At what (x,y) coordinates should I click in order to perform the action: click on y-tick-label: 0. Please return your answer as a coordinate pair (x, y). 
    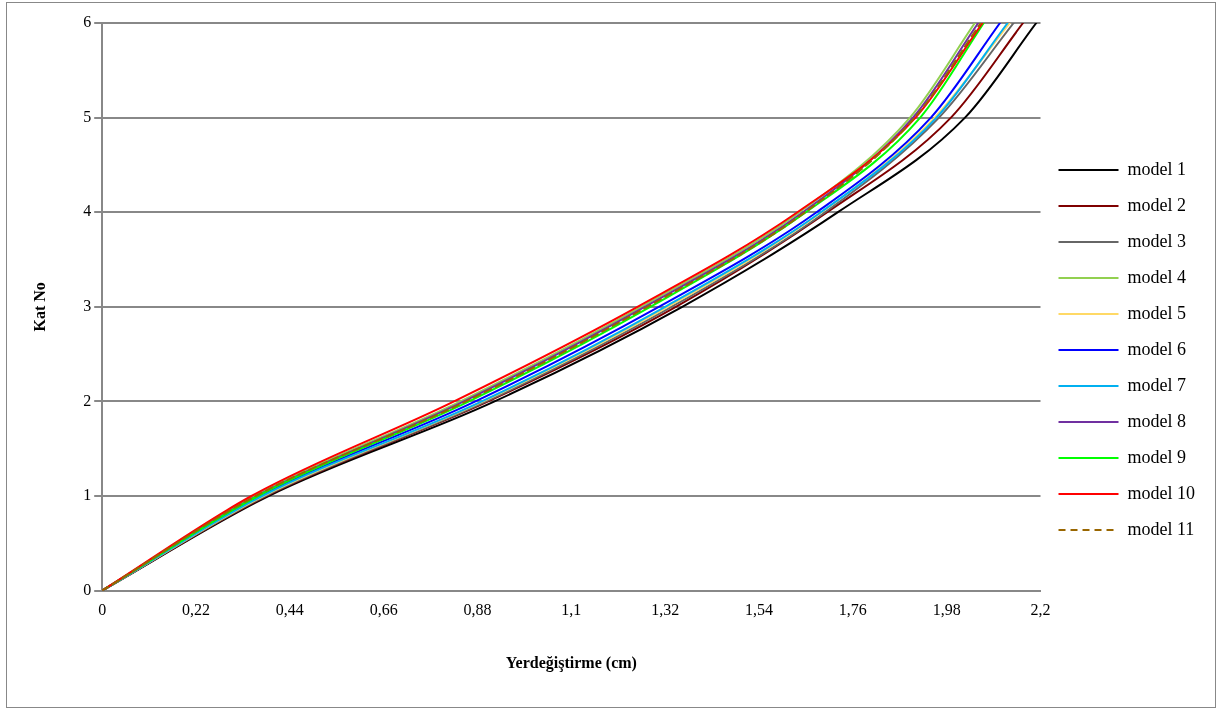
    Looking at the image, I should click on (87, 589).